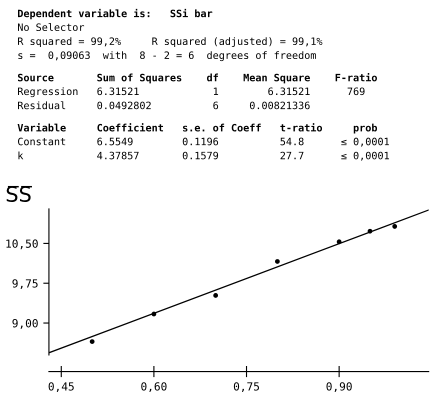 This screenshot has width=433, height=401. Describe the element at coordinates (191, 92) in the screenshot. I see `text: Regression 6.31521 1 6.31521 769` at that location.